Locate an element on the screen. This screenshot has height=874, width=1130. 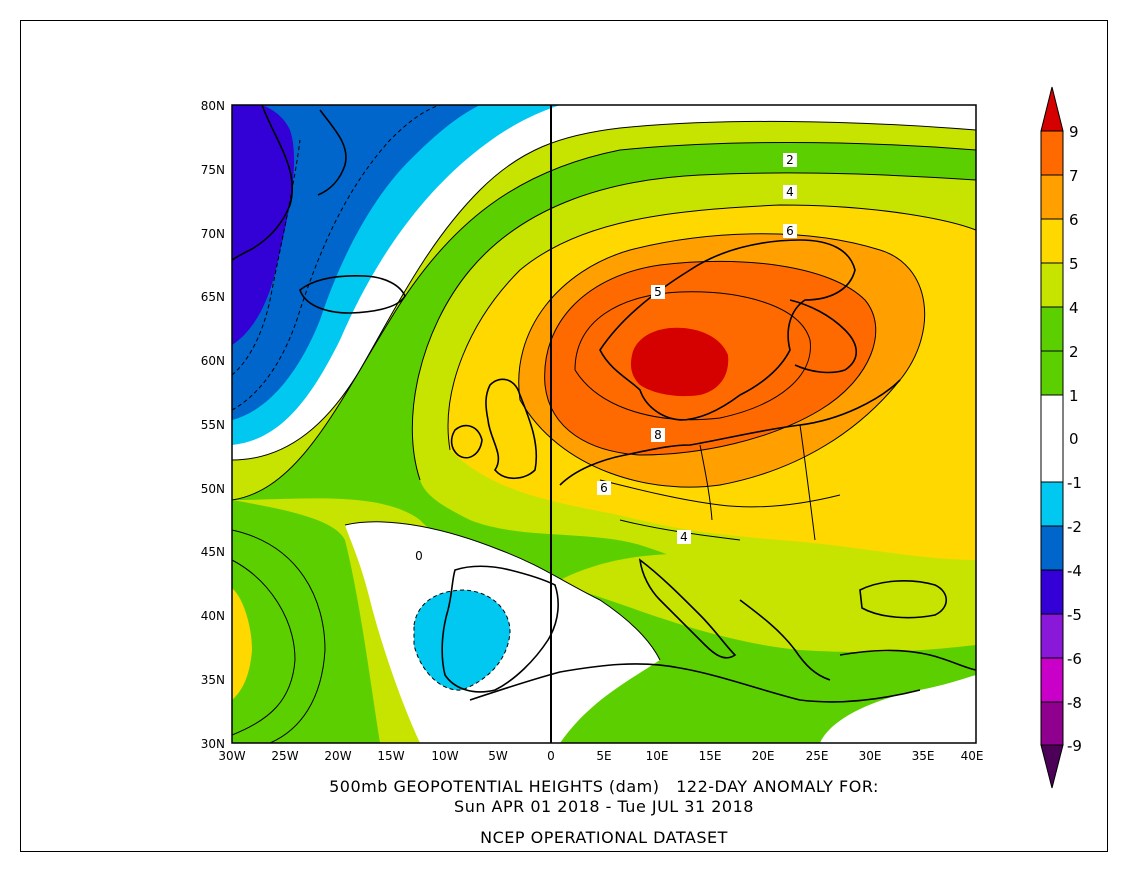
lat-label: 55N is located at coordinates (213, 425).